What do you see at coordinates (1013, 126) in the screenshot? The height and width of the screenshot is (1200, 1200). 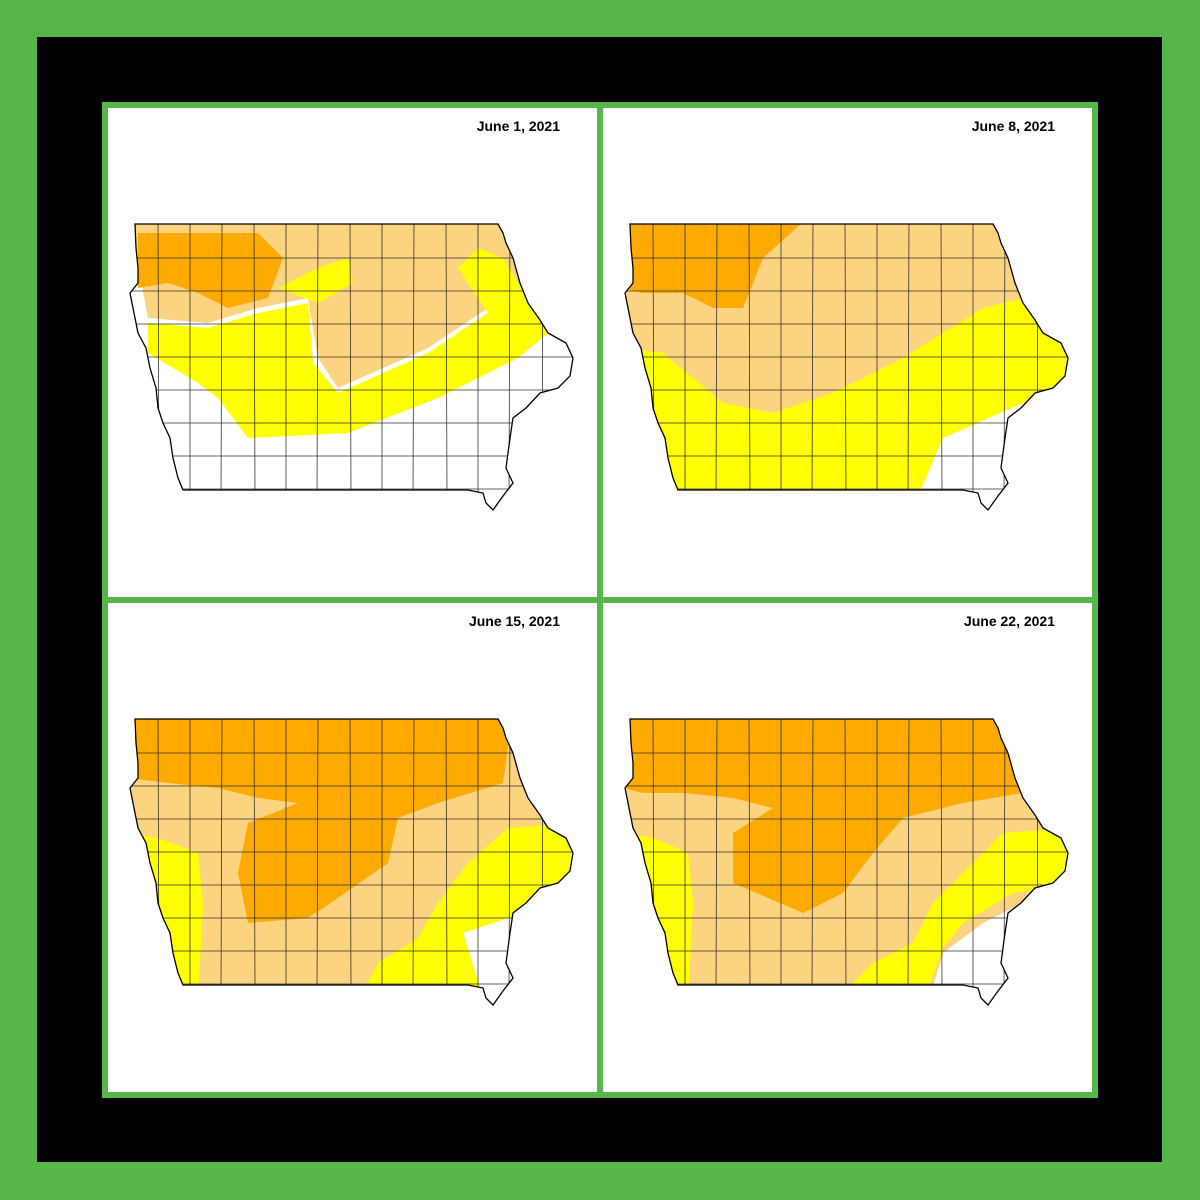 I see `map-date: June 8, 2021` at bounding box center [1013, 126].